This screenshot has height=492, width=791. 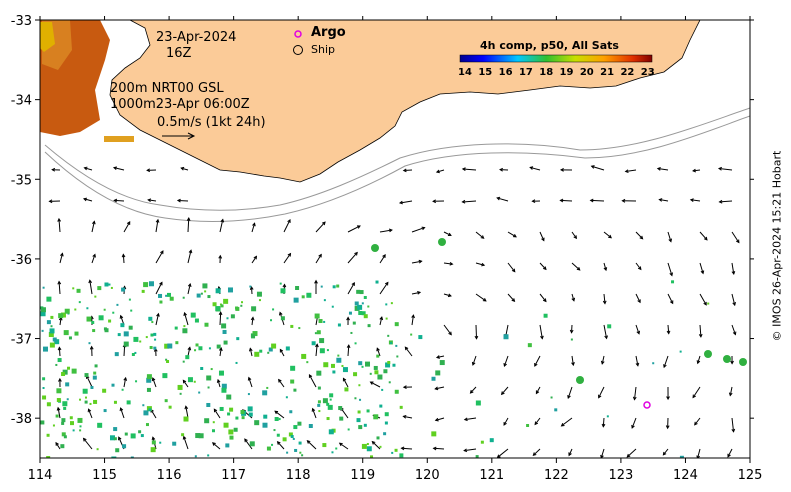 I want to click on colorbar-title: 4h comp, p50, All Sats, so click(x=549, y=45).